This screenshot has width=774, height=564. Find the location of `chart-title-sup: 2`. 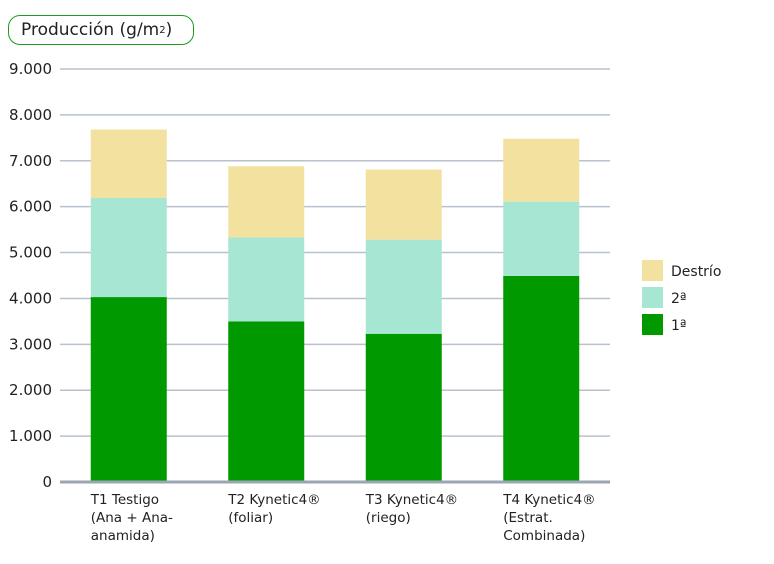

chart-title-sup: 2 is located at coordinates (162, 30).